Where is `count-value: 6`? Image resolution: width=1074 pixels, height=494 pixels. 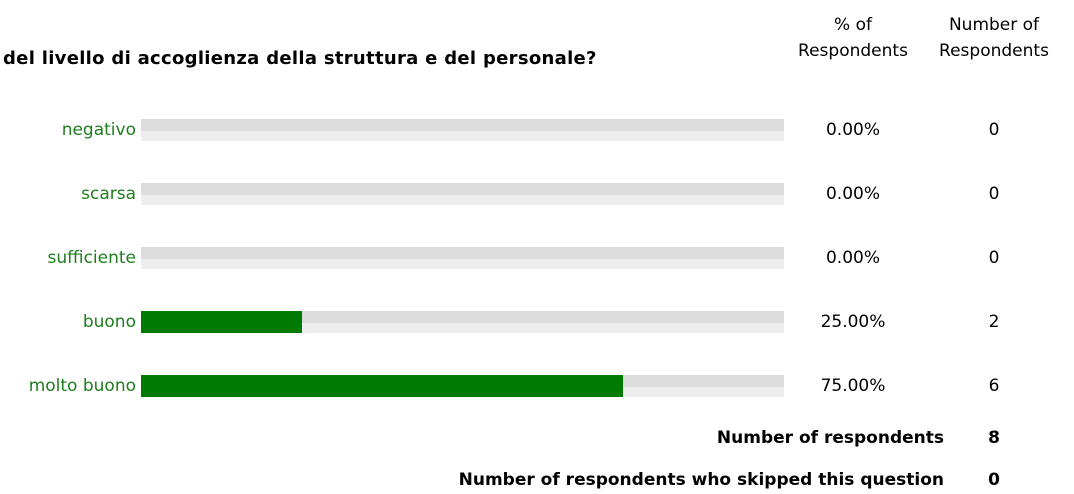 count-value: 6 is located at coordinates (994, 386).